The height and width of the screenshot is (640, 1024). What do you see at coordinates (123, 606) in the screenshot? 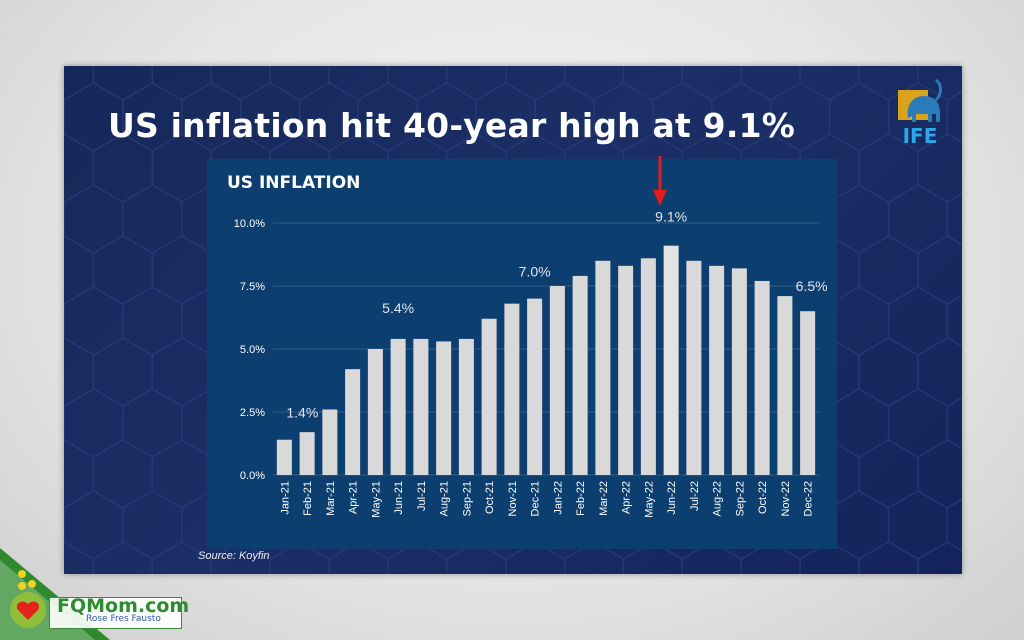
I see `watermark-name: FQMom.com` at bounding box center [123, 606].